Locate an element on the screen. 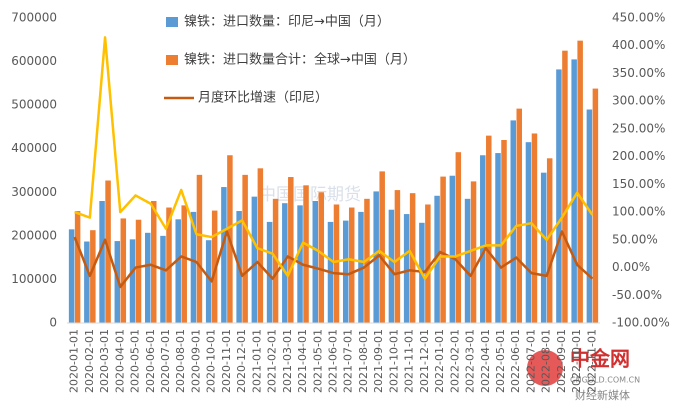 This screenshot has width=680, height=414. y2-tick-label: -100.00% is located at coordinates (641, 323).